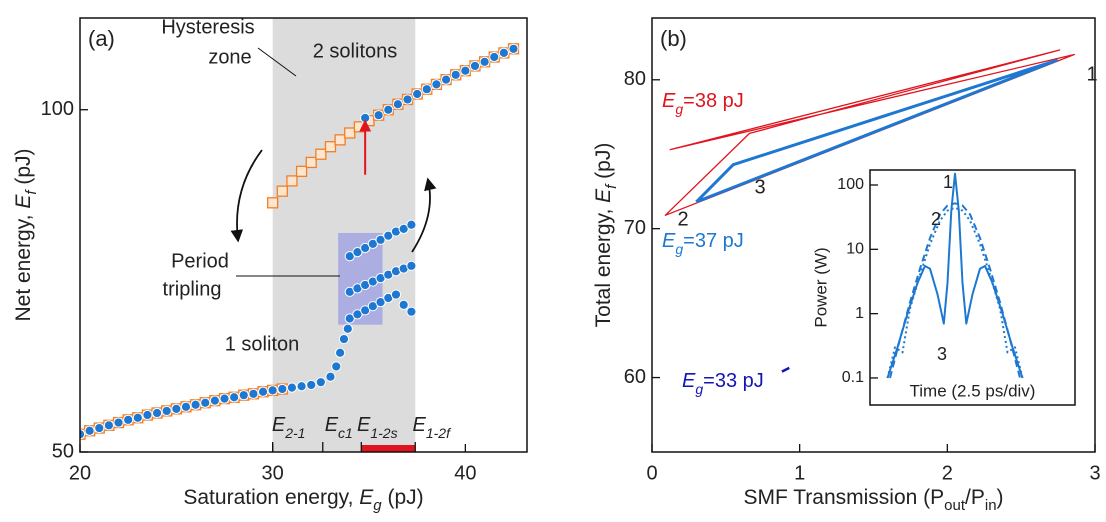 The height and width of the screenshot is (522, 1106). I want to click on annotation: tripling, so click(192, 289).